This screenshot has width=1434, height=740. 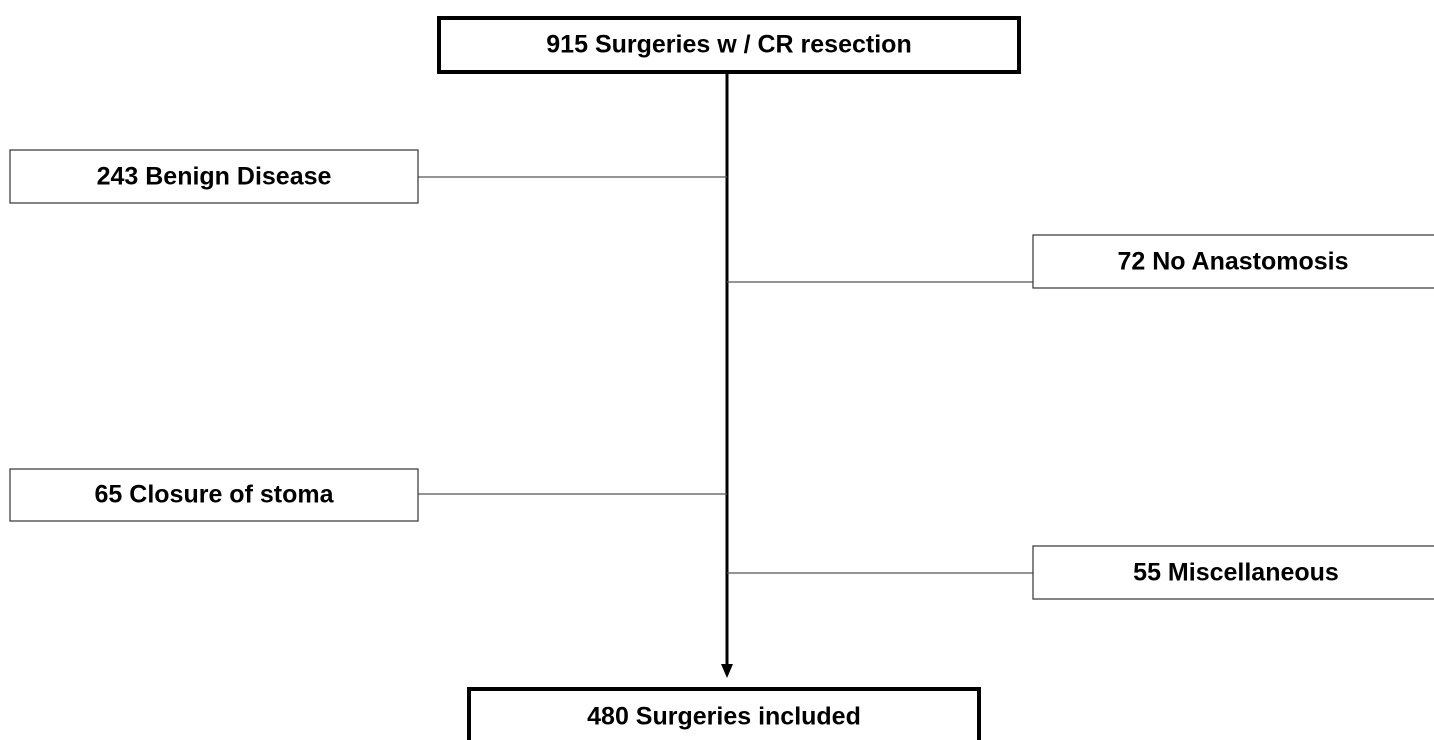 I want to click on node-label: 480 Surgeries included, so click(x=724, y=717).